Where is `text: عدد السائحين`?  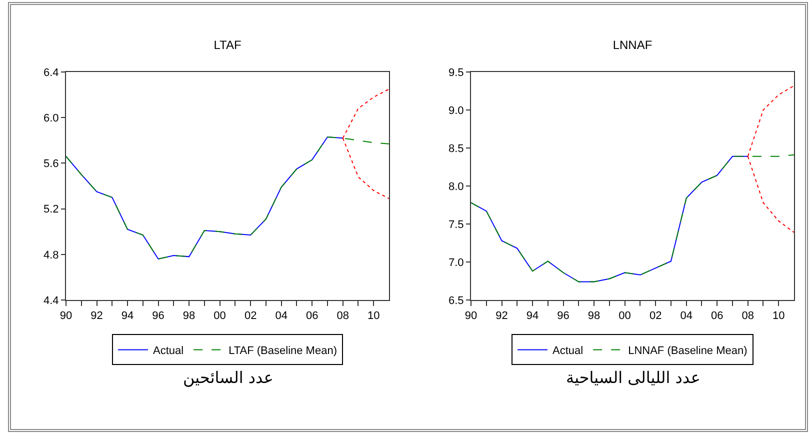 text: عدد السائحين is located at coordinates (228, 377).